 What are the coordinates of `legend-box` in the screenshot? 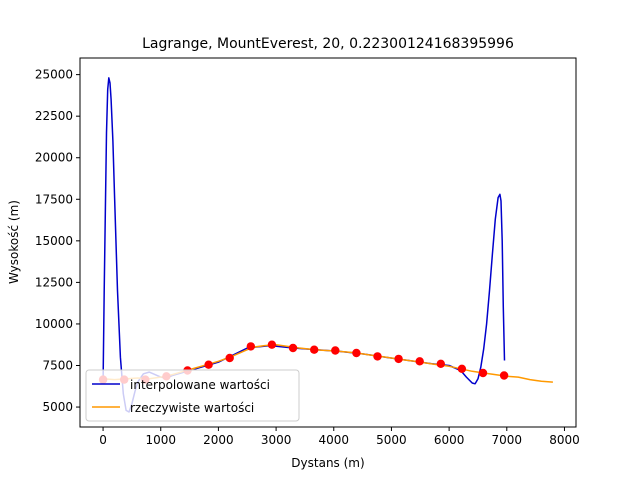 It's located at (192, 395).